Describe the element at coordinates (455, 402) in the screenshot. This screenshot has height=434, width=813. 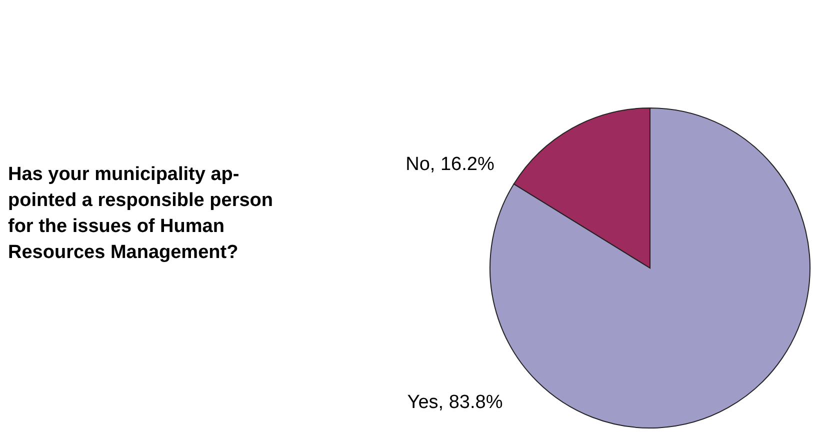
I see `slice-label: Yes, 83.8%` at that location.